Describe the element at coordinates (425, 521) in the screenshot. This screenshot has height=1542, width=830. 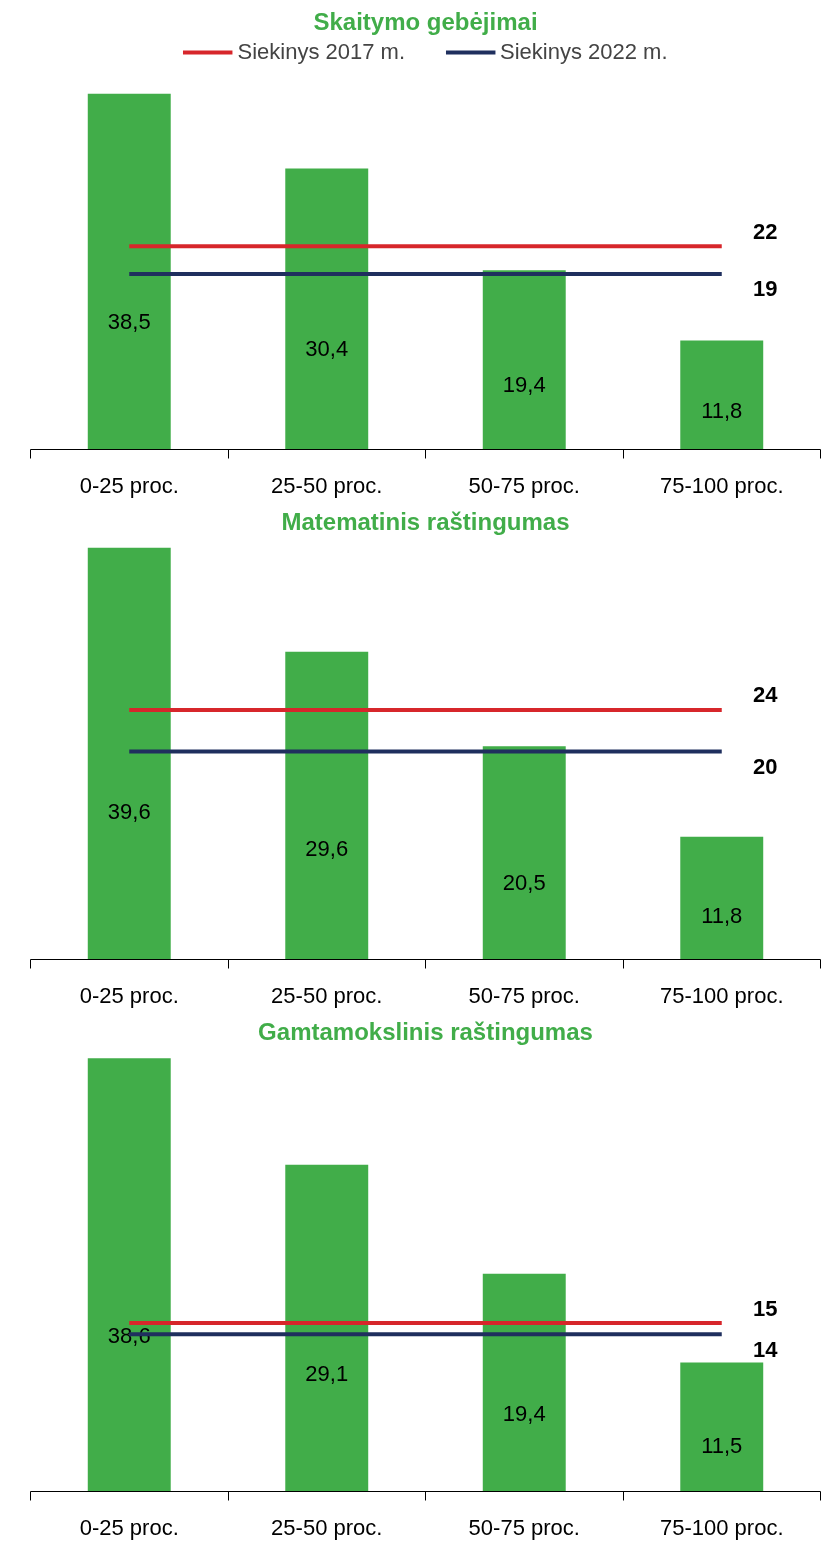
I see `chart-title: Matematinis raštingumas` at that location.